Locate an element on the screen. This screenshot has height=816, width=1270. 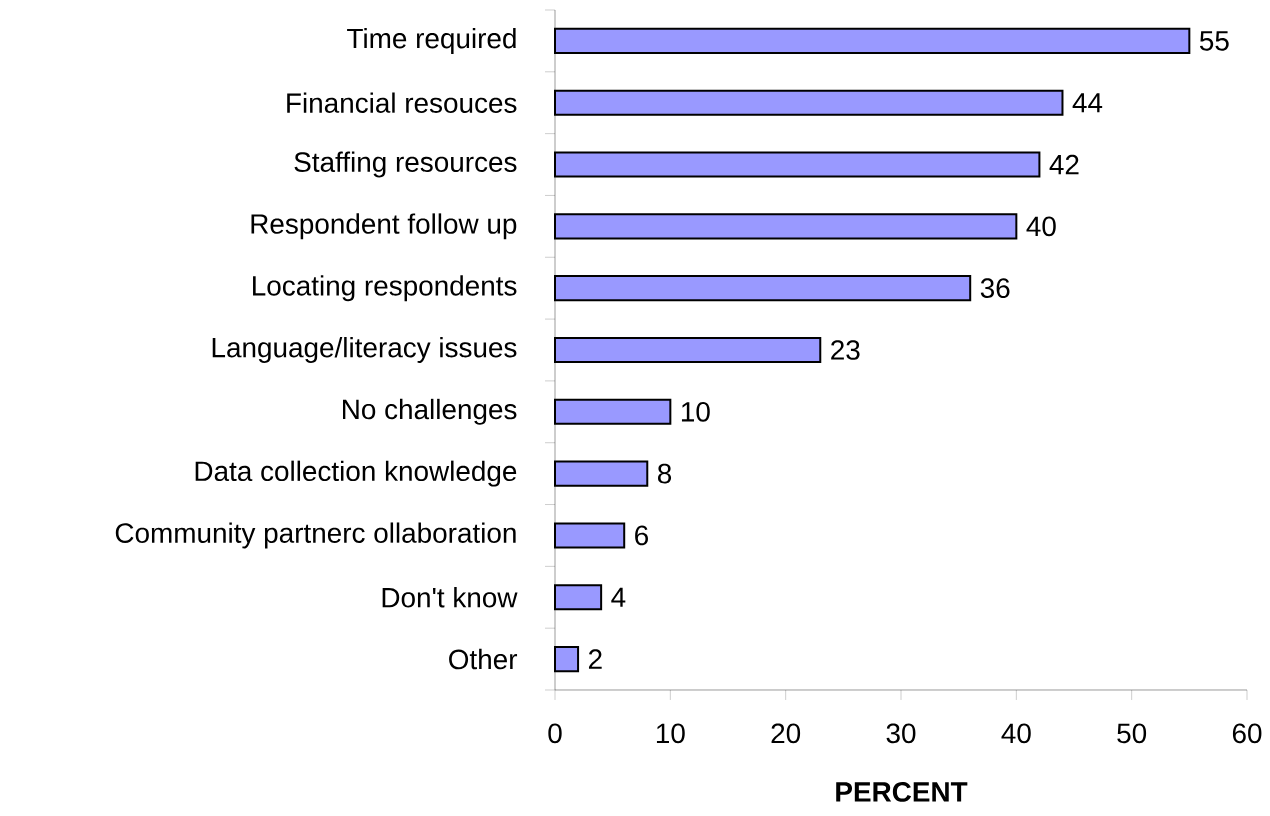
data-label: 36 is located at coordinates (995, 288).